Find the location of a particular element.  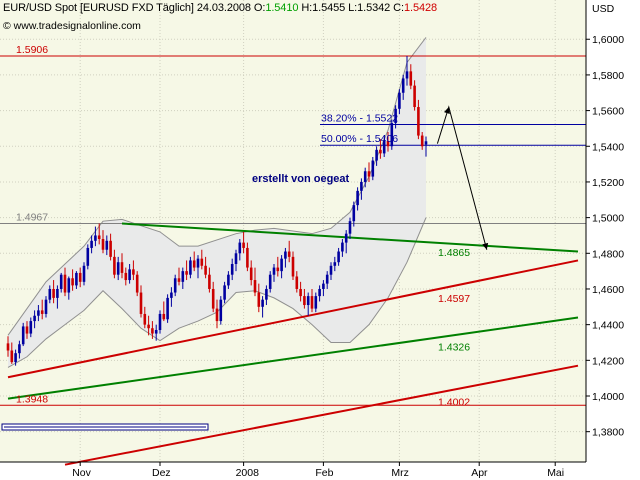

currency-label: USD is located at coordinates (603, 9).